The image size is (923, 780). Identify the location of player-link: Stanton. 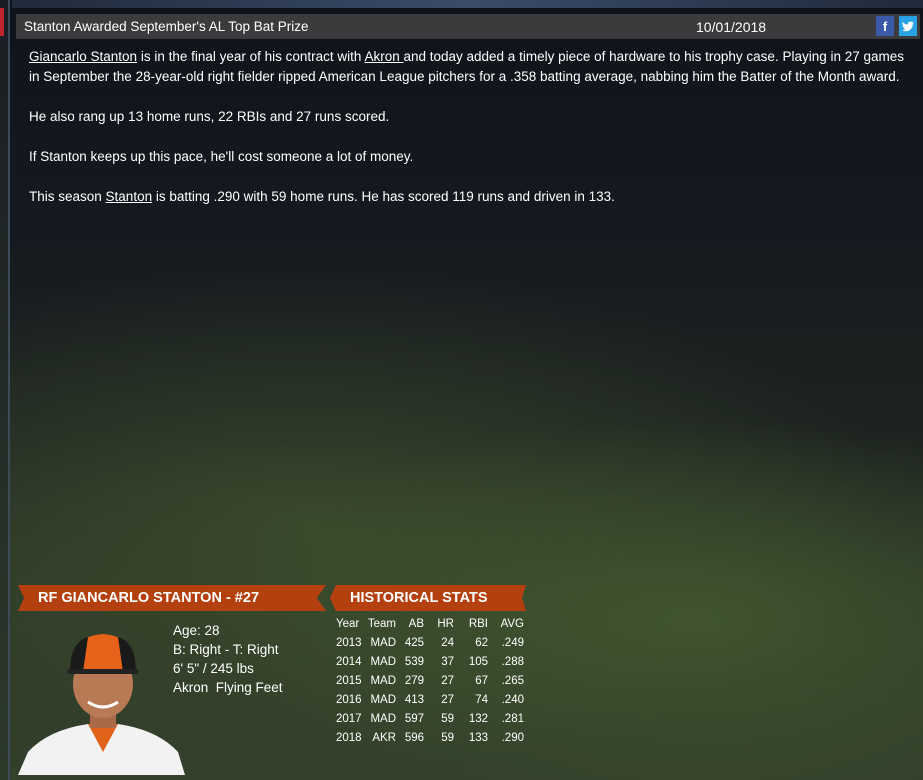
(129, 196).